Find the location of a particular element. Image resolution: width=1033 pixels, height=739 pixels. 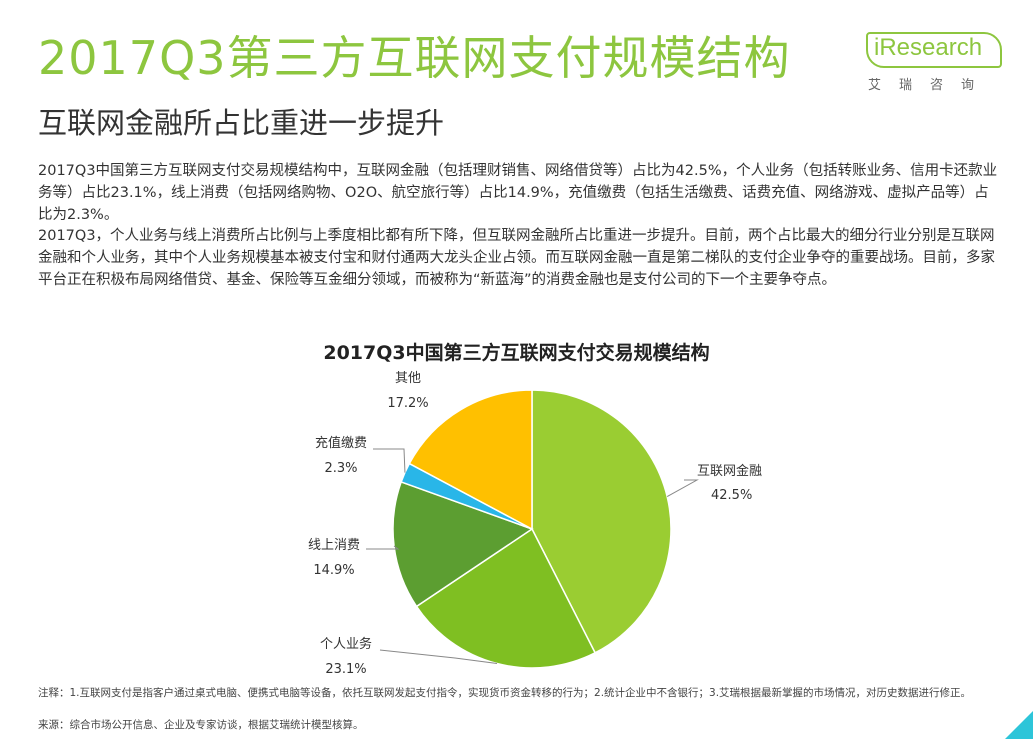

slice-label-value: 23.1% is located at coordinates (345, 669).